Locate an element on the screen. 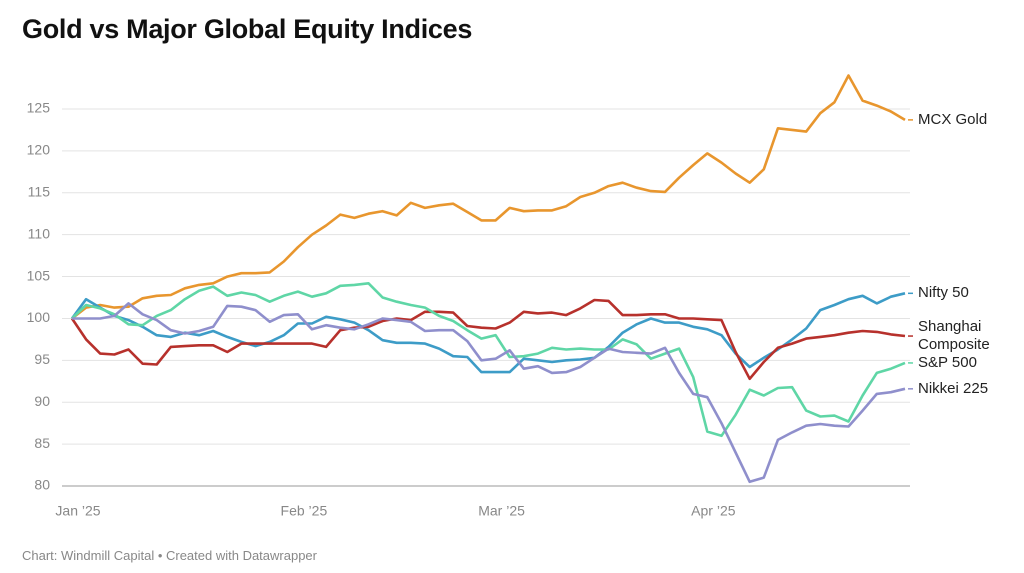 The width and height of the screenshot is (1024, 573). chart-title: Gold vs Major Global Equity Indices is located at coordinates (247, 29).